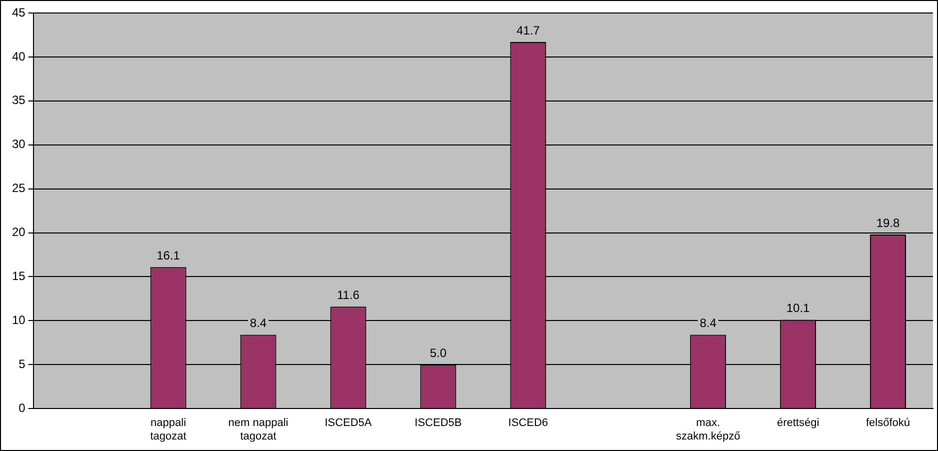 The width and height of the screenshot is (938, 451). I want to click on y-tick-label: 0, so click(22, 407).